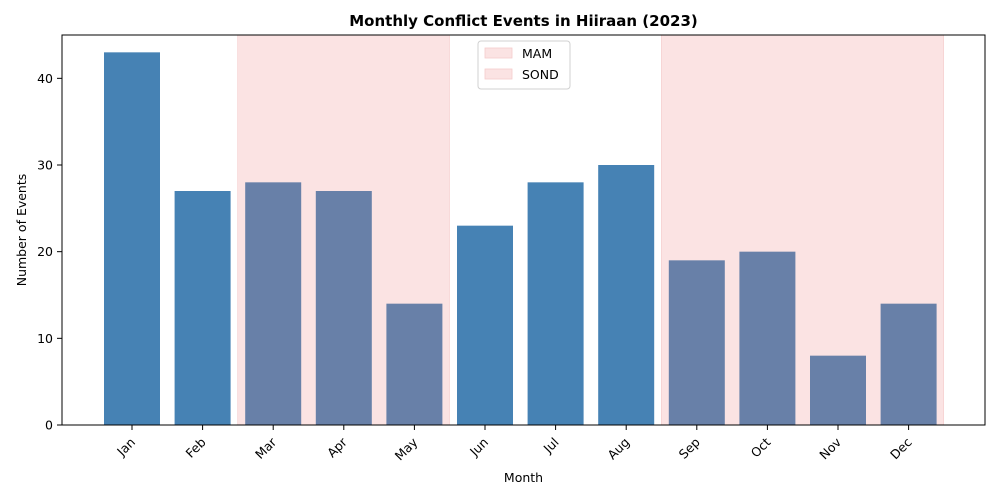 The height and width of the screenshot is (500, 1000). Describe the element at coordinates (45, 251) in the screenshot. I see `y-tick-label: 20` at that location.